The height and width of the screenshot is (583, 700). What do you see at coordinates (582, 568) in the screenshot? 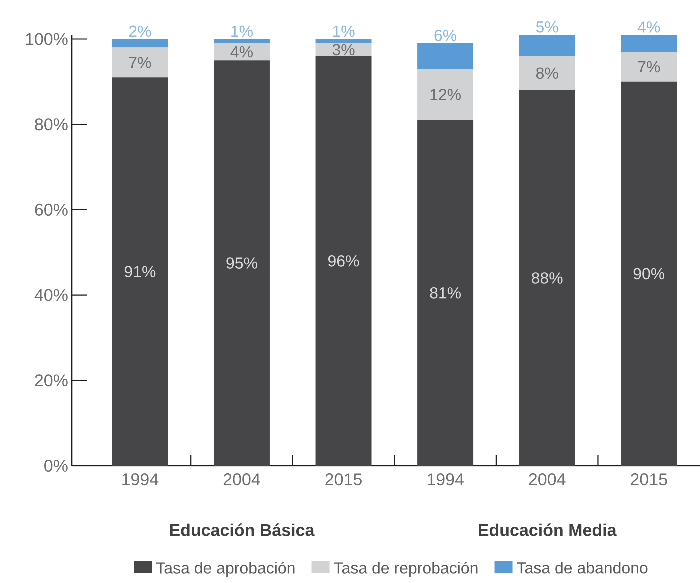
I see `legend-label: Tasa de abandono` at bounding box center [582, 568].